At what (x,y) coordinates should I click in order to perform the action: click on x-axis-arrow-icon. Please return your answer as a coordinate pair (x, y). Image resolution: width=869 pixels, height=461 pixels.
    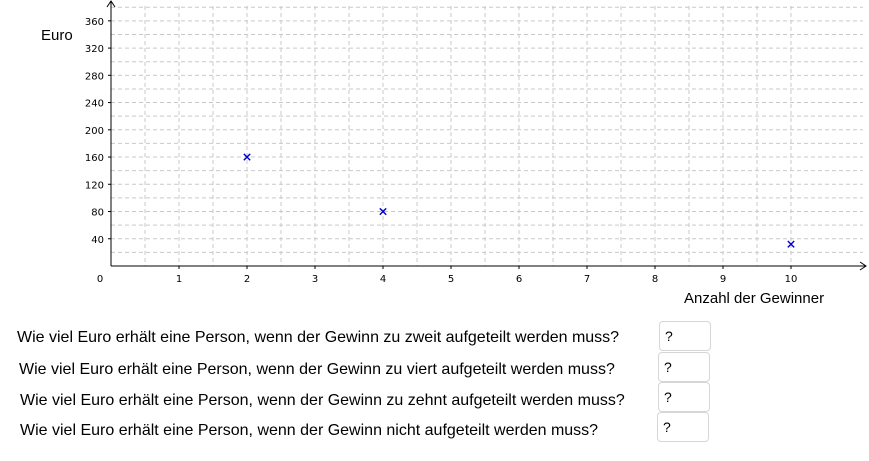
    Looking at the image, I should click on (863, 266).